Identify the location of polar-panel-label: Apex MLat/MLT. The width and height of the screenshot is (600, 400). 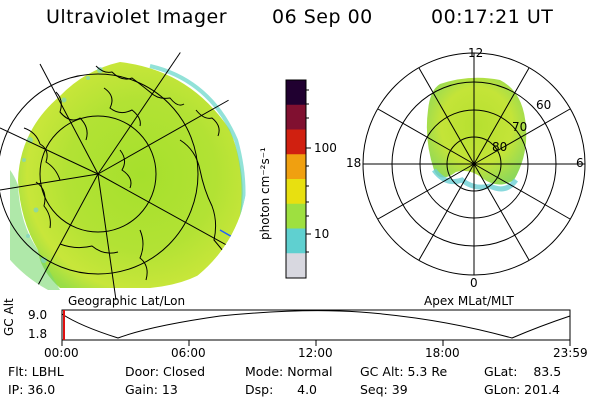
(469, 301).